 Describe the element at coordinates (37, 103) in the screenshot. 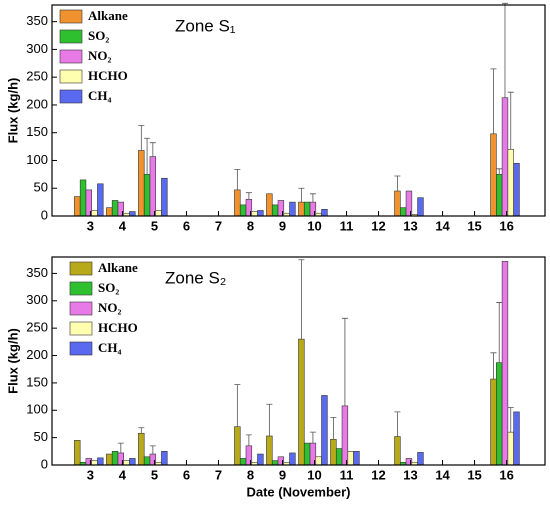

I see `y-tick-label: 200` at that location.